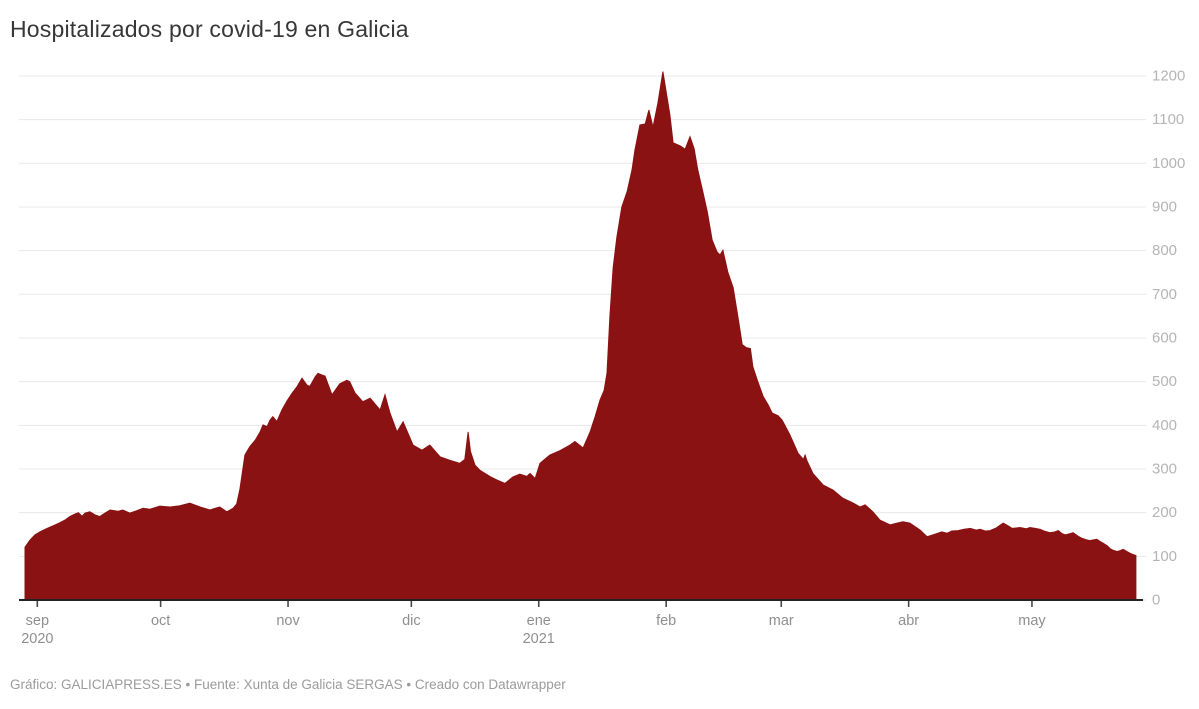 The image size is (1199, 709). What do you see at coordinates (1164, 337) in the screenshot?
I see `y-axis-label: 600` at bounding box center [1164, 337].